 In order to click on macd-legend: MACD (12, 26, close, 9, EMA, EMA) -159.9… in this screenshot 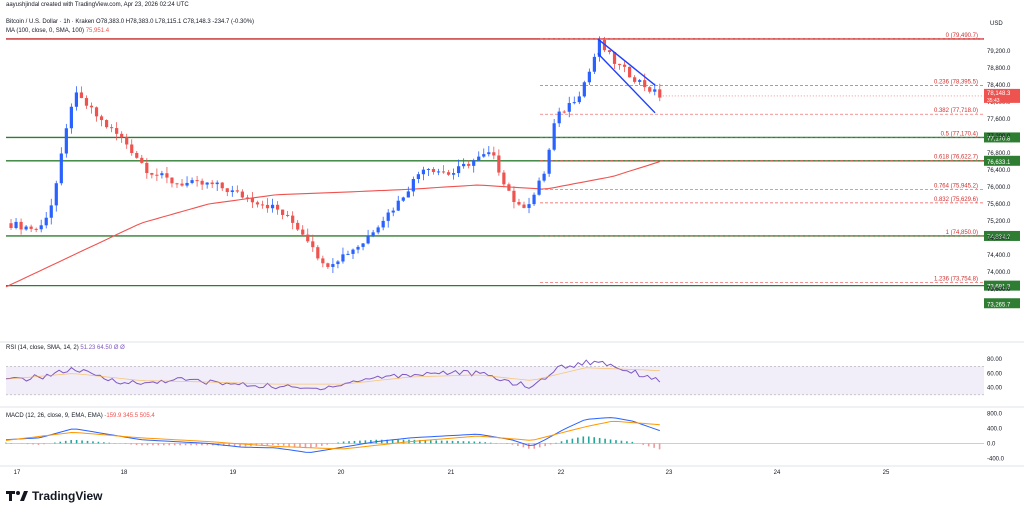, I will do `click(80, 416)`.